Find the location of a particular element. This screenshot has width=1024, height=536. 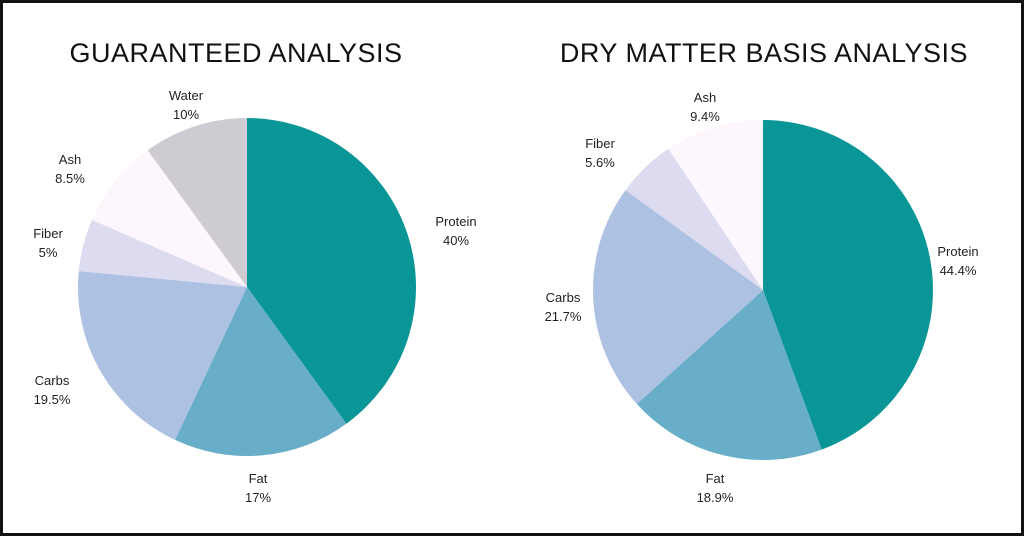

slice-label-guaranteed-fiber: Fiber is located at coordinates (48, 233).